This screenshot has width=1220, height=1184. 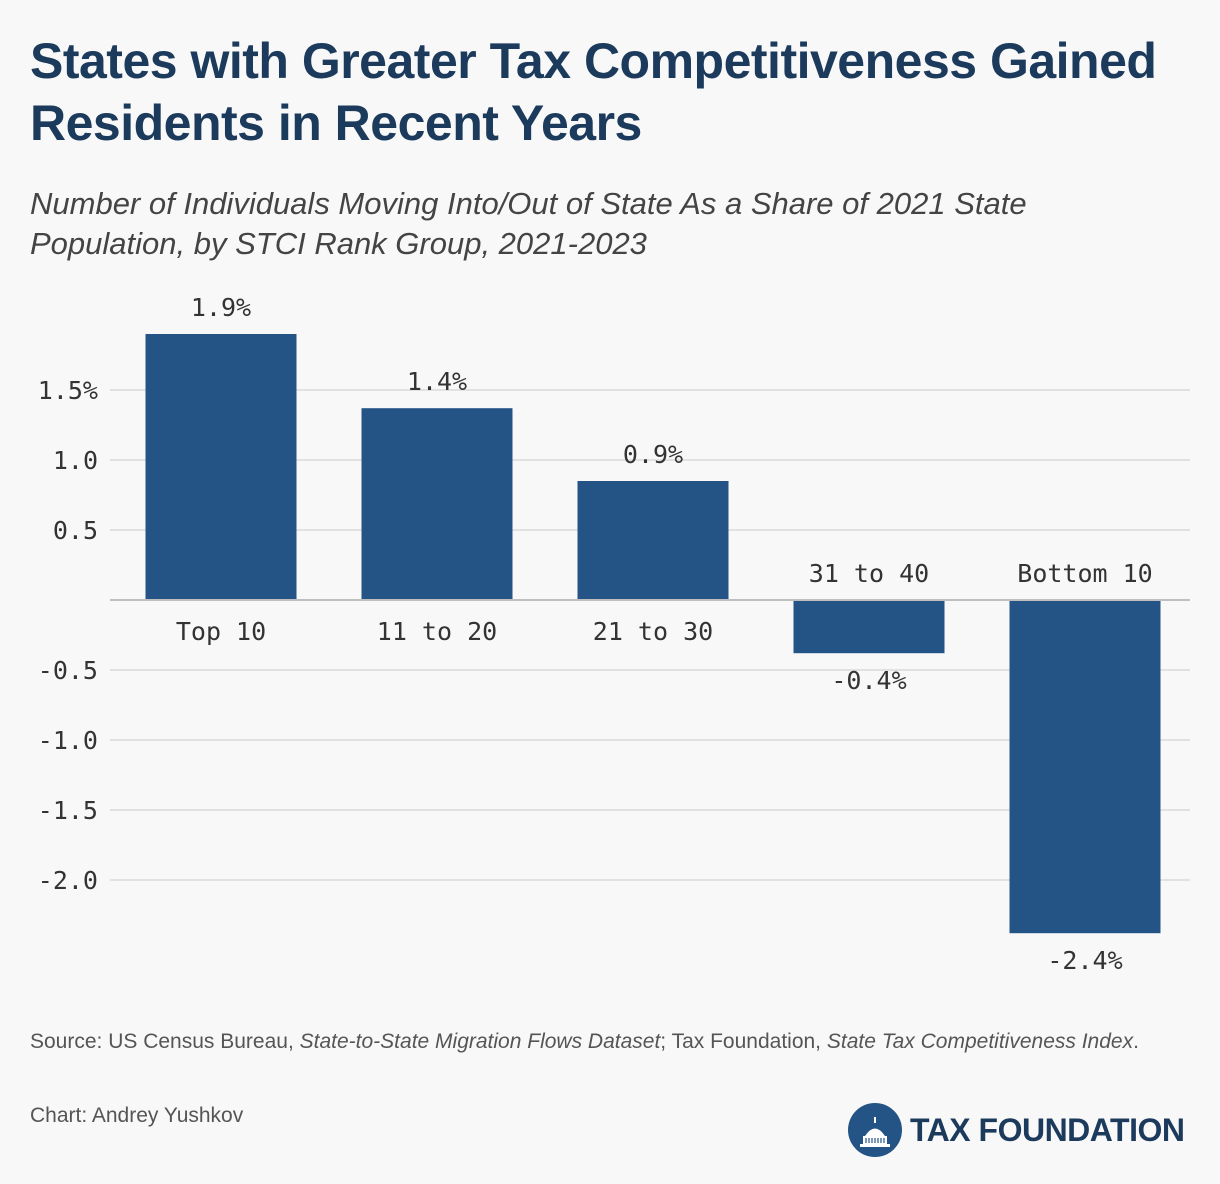 What do you see at coordinates (68, 880) in the screenshot?
I see `y-tick-label: -2.0` at bounding box center [68, 880].